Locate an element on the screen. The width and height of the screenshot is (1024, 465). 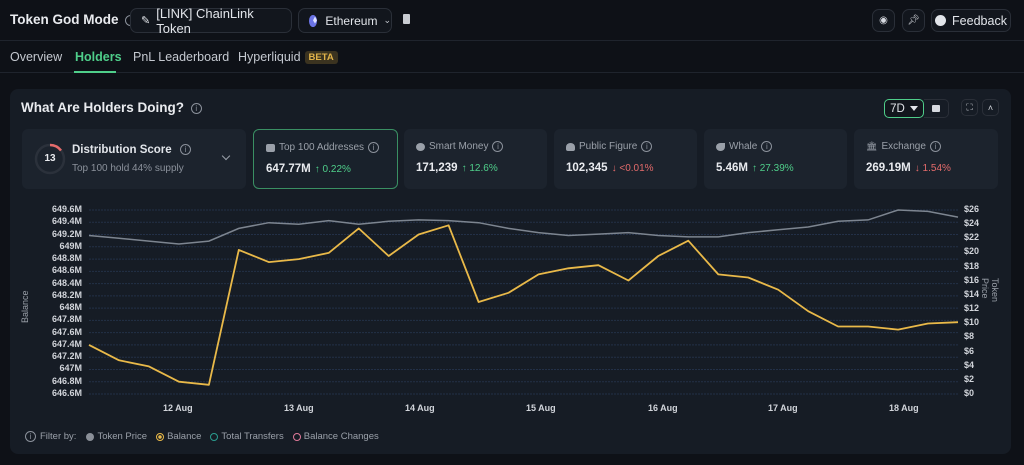
range-selector: 7D is located at coordinates (904, 108).